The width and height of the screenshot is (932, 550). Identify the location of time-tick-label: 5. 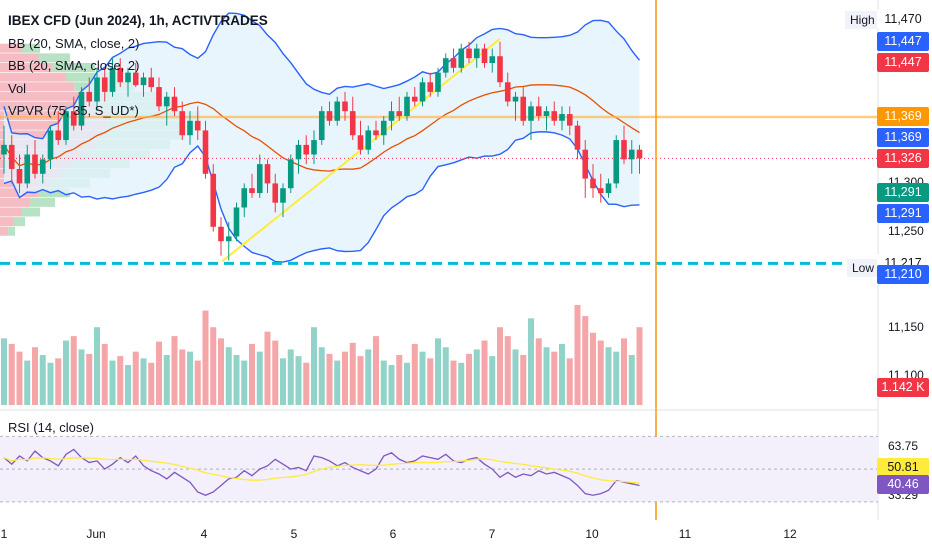
(294, 534).